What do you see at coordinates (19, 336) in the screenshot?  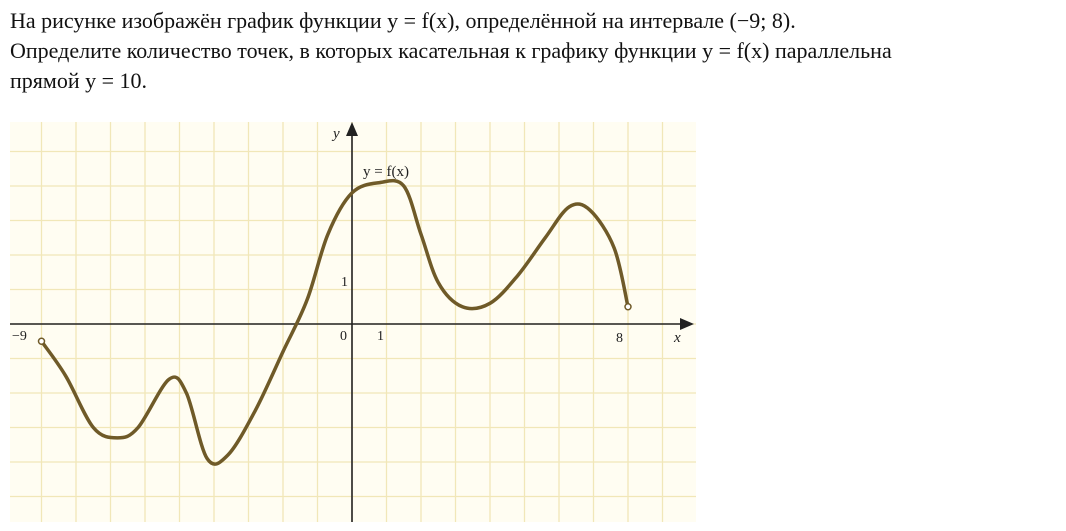 I see `tick-label-minus-9: −9` at bounding box center [19, 336].